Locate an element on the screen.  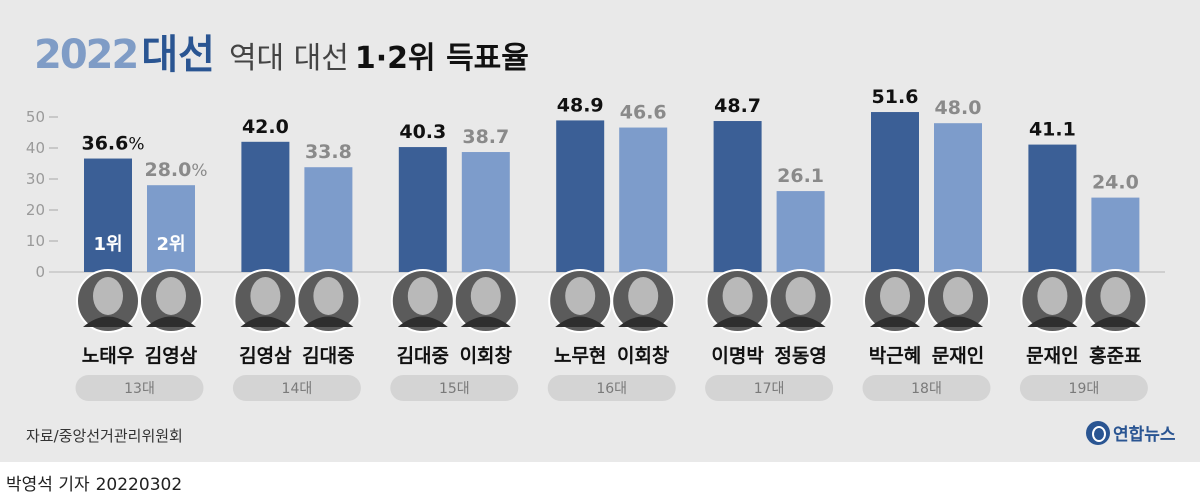
data-label: 33.8 is located at coordinates (328, 152).